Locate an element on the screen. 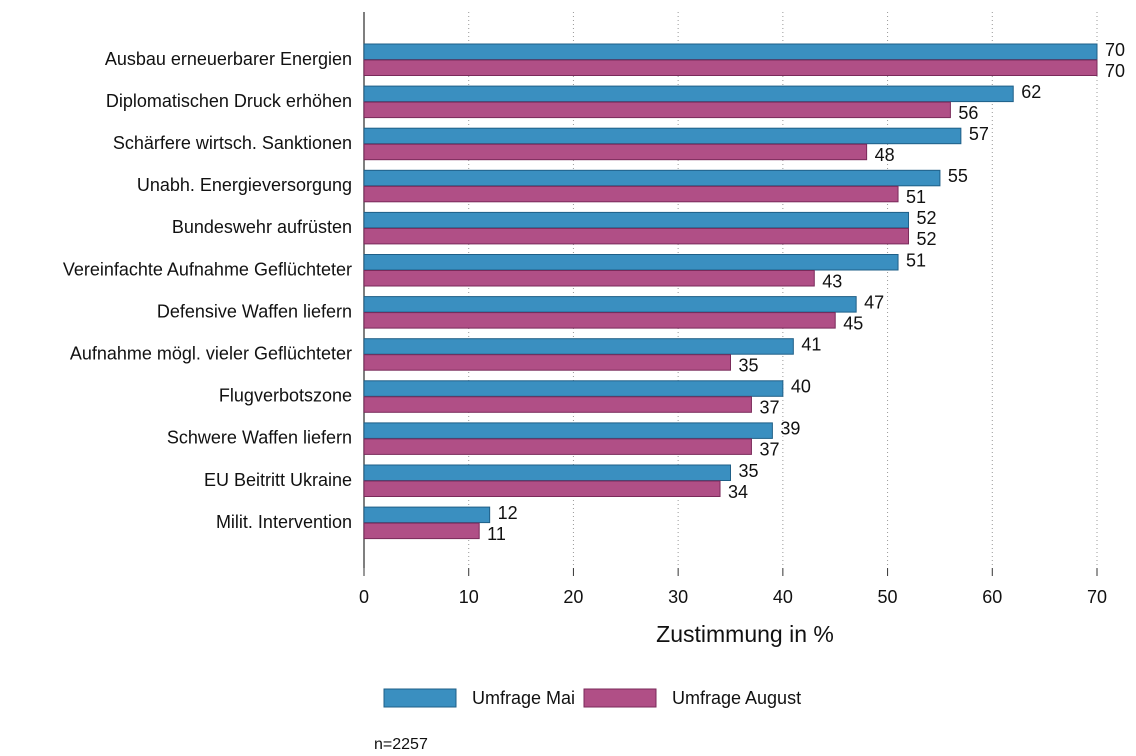  y-tick-label: Schärfere wirtsch. Sanktionen is located at coordinates (232, 143).